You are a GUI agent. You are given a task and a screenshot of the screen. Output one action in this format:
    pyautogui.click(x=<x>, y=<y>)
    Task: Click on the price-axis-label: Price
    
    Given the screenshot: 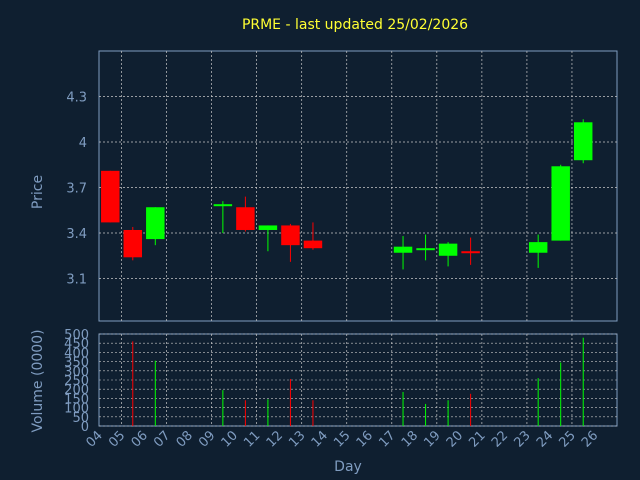 What is the action you would take?
    pyautogui.click(x=38, y=192)
    